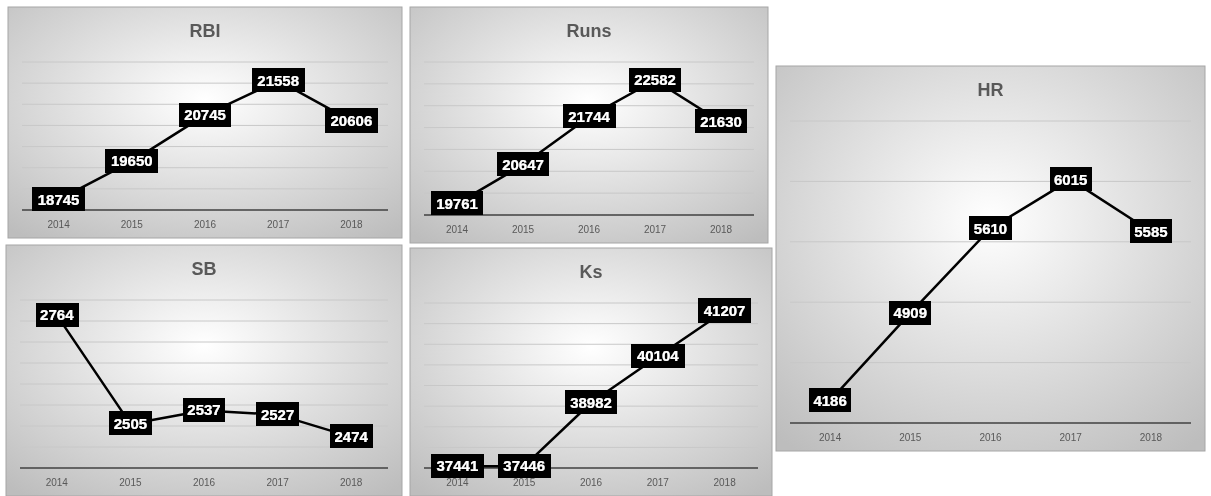 The width and height of the screenshot is (1211, 496). I want to click on data-label: 20606, so click(351, 120).